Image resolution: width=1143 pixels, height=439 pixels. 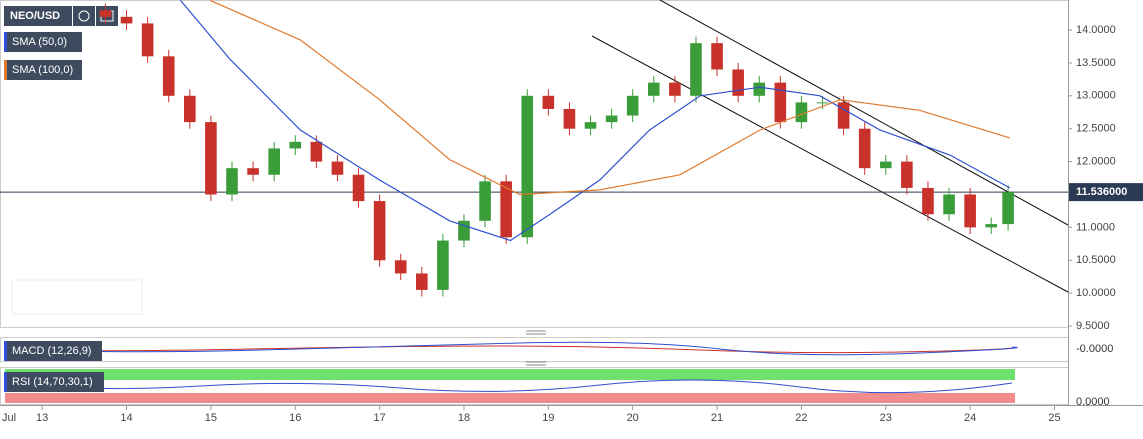 I want to click on rsi-overbought-band, so click(x=510, y=374).